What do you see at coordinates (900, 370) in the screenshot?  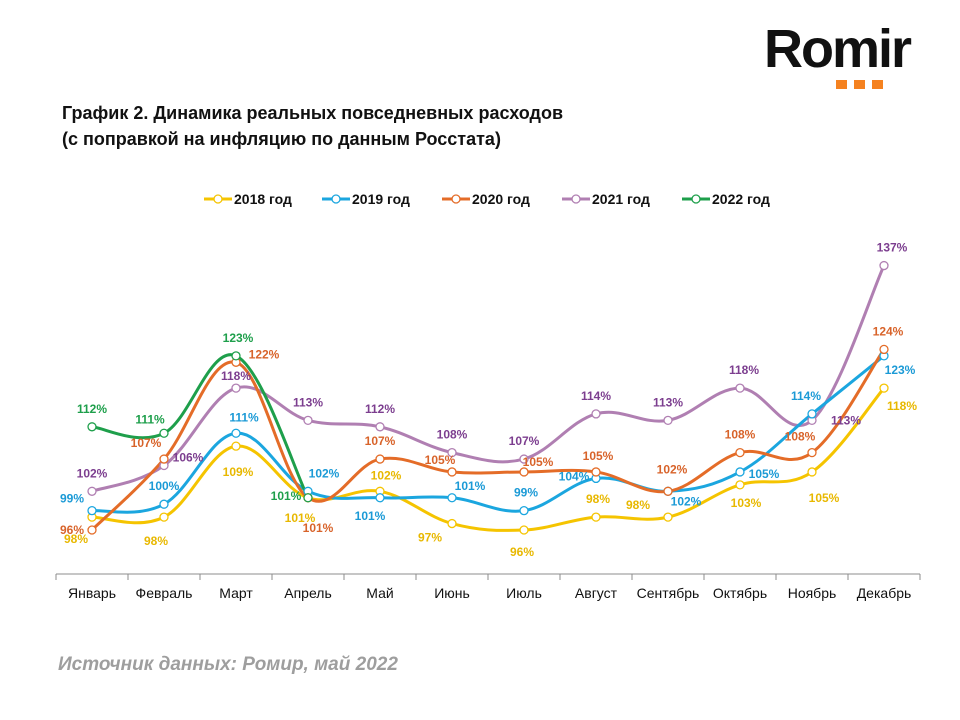 I see `data-label: 123%` at bounding box center [900, 370].